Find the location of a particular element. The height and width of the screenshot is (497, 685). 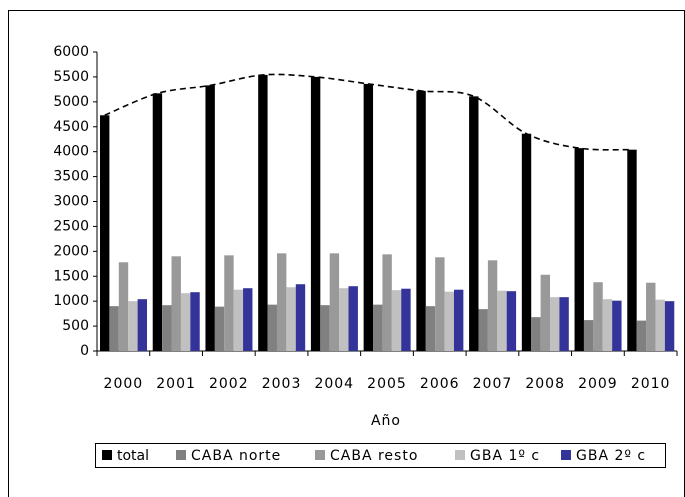

y-tick-label: 6000 is located at coordinates (71, 52).